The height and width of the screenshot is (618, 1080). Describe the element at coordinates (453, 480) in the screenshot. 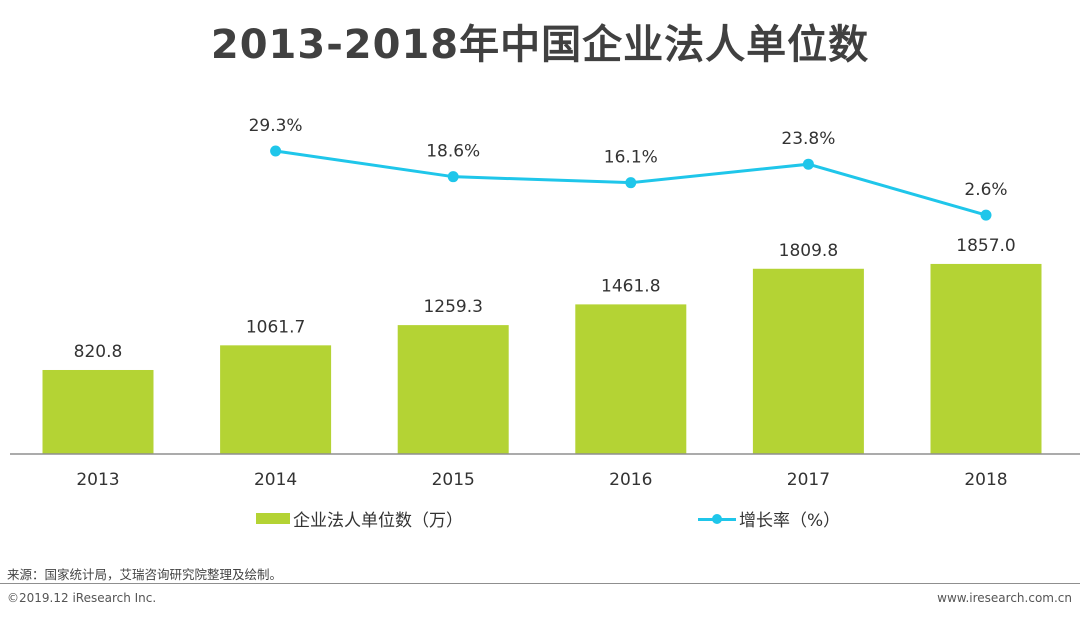

I see `x-tick-label: 2015` at that location.